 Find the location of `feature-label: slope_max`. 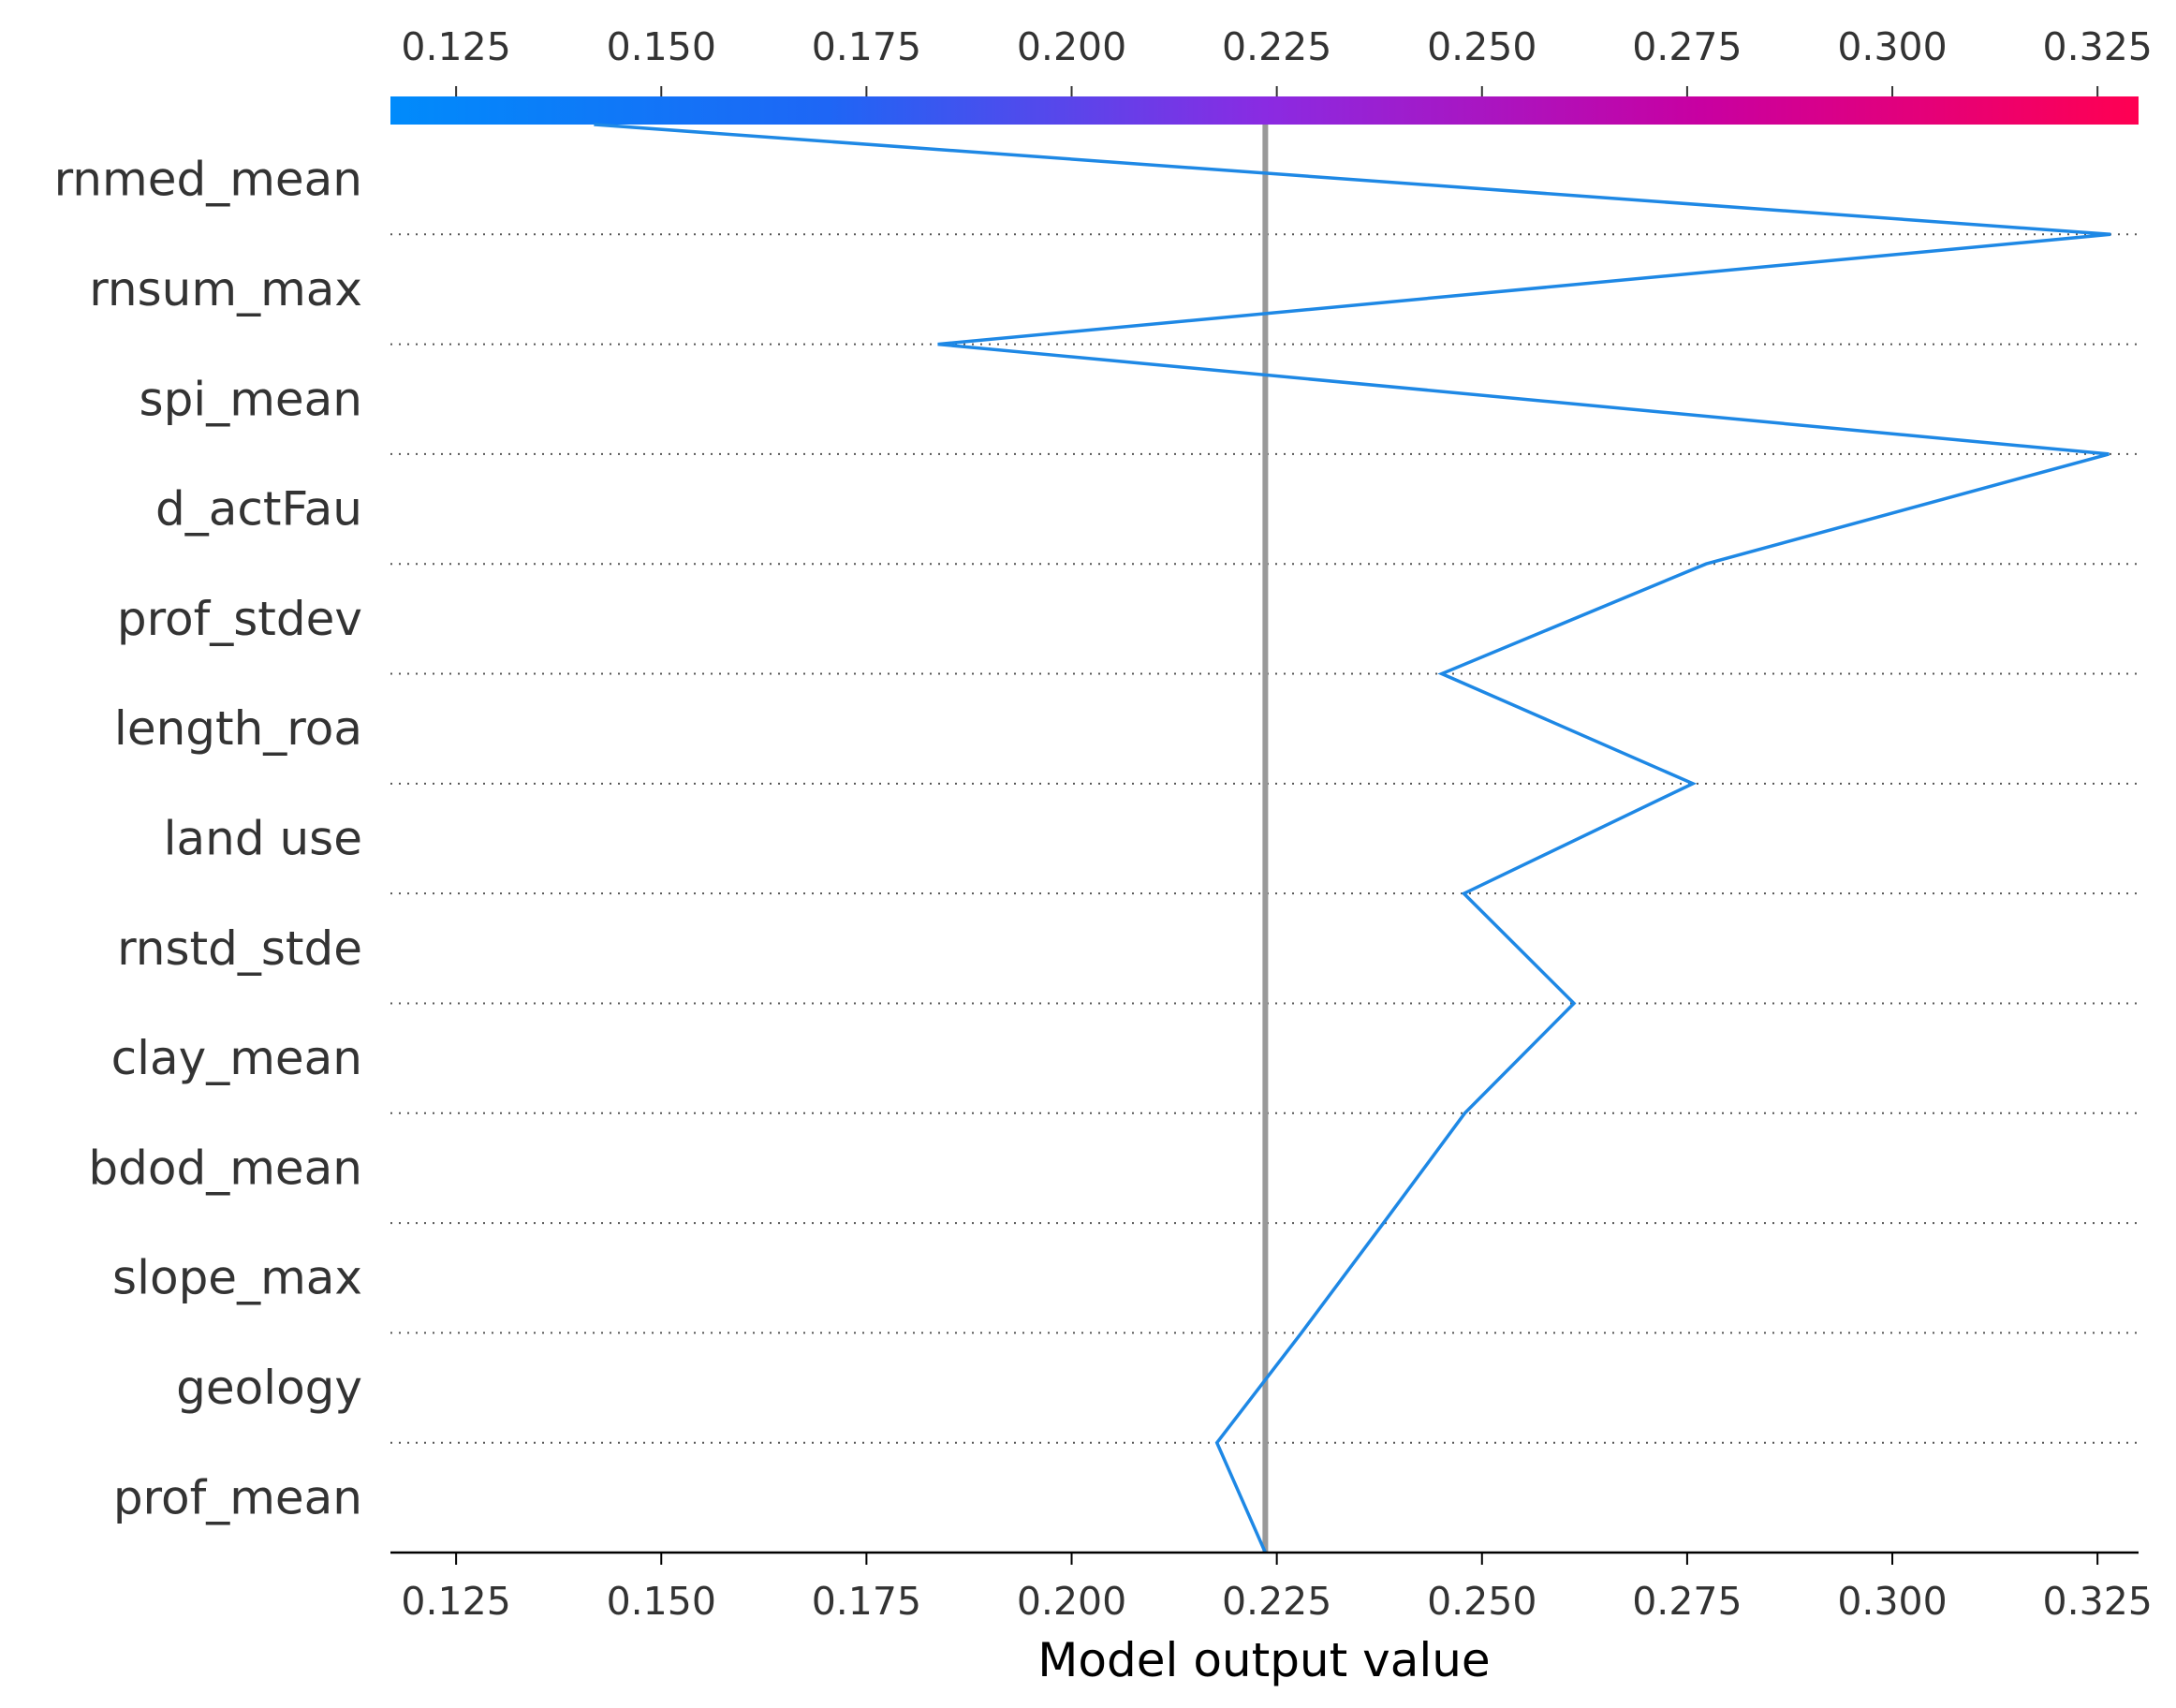

feature-label: slope_max is located at coordinates (237, 1278).